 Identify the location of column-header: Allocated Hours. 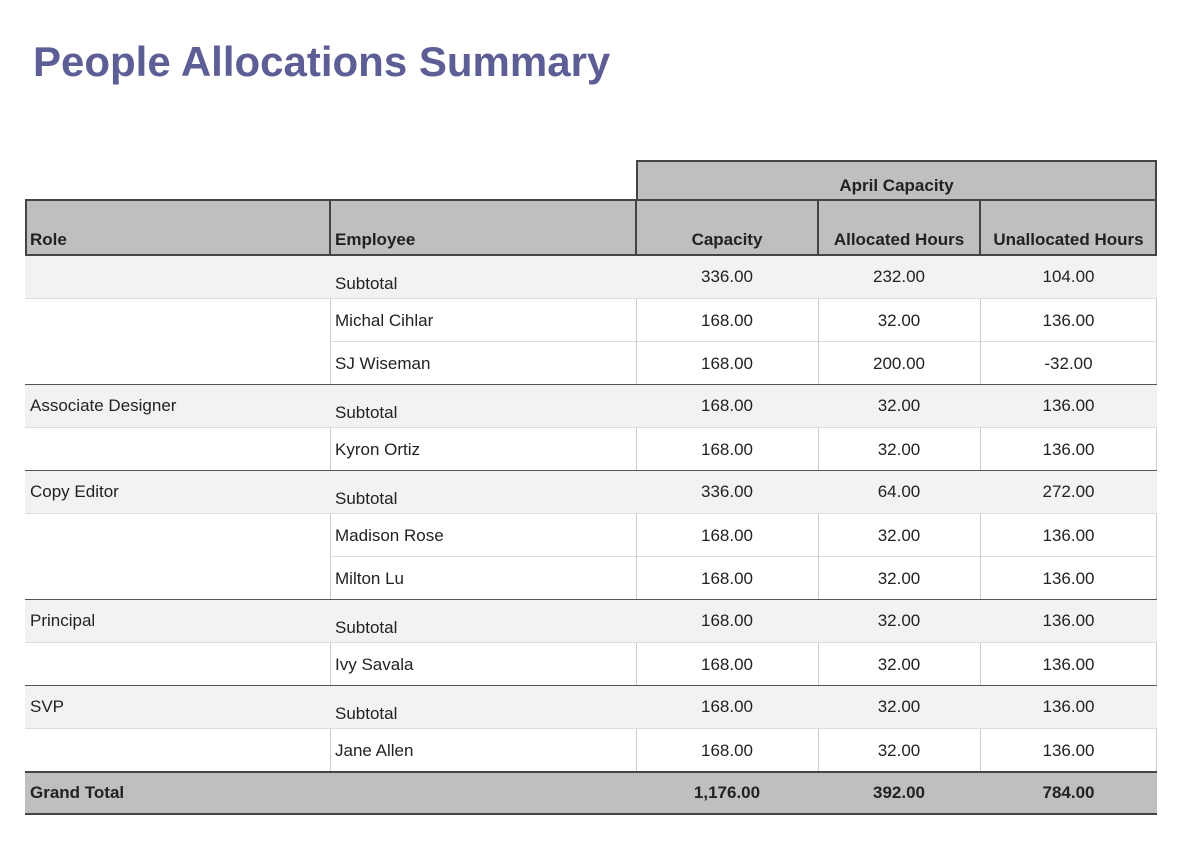
(899, 239).